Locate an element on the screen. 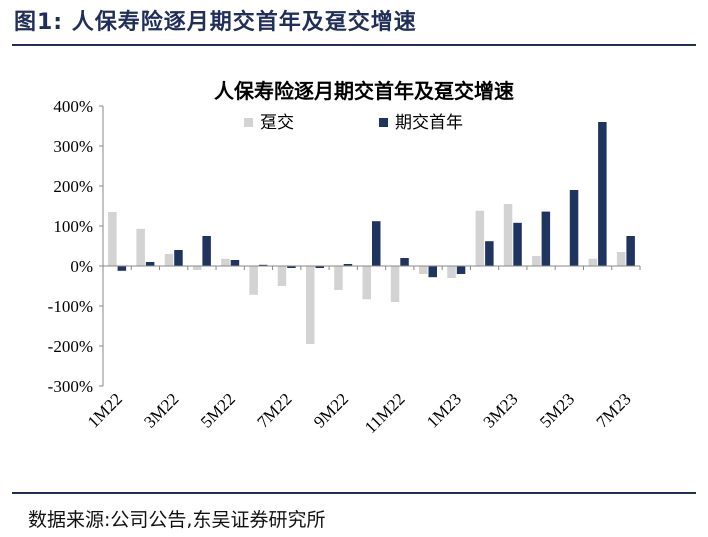  x-tick-label: 5M23 is located at coordinates (557, 410).